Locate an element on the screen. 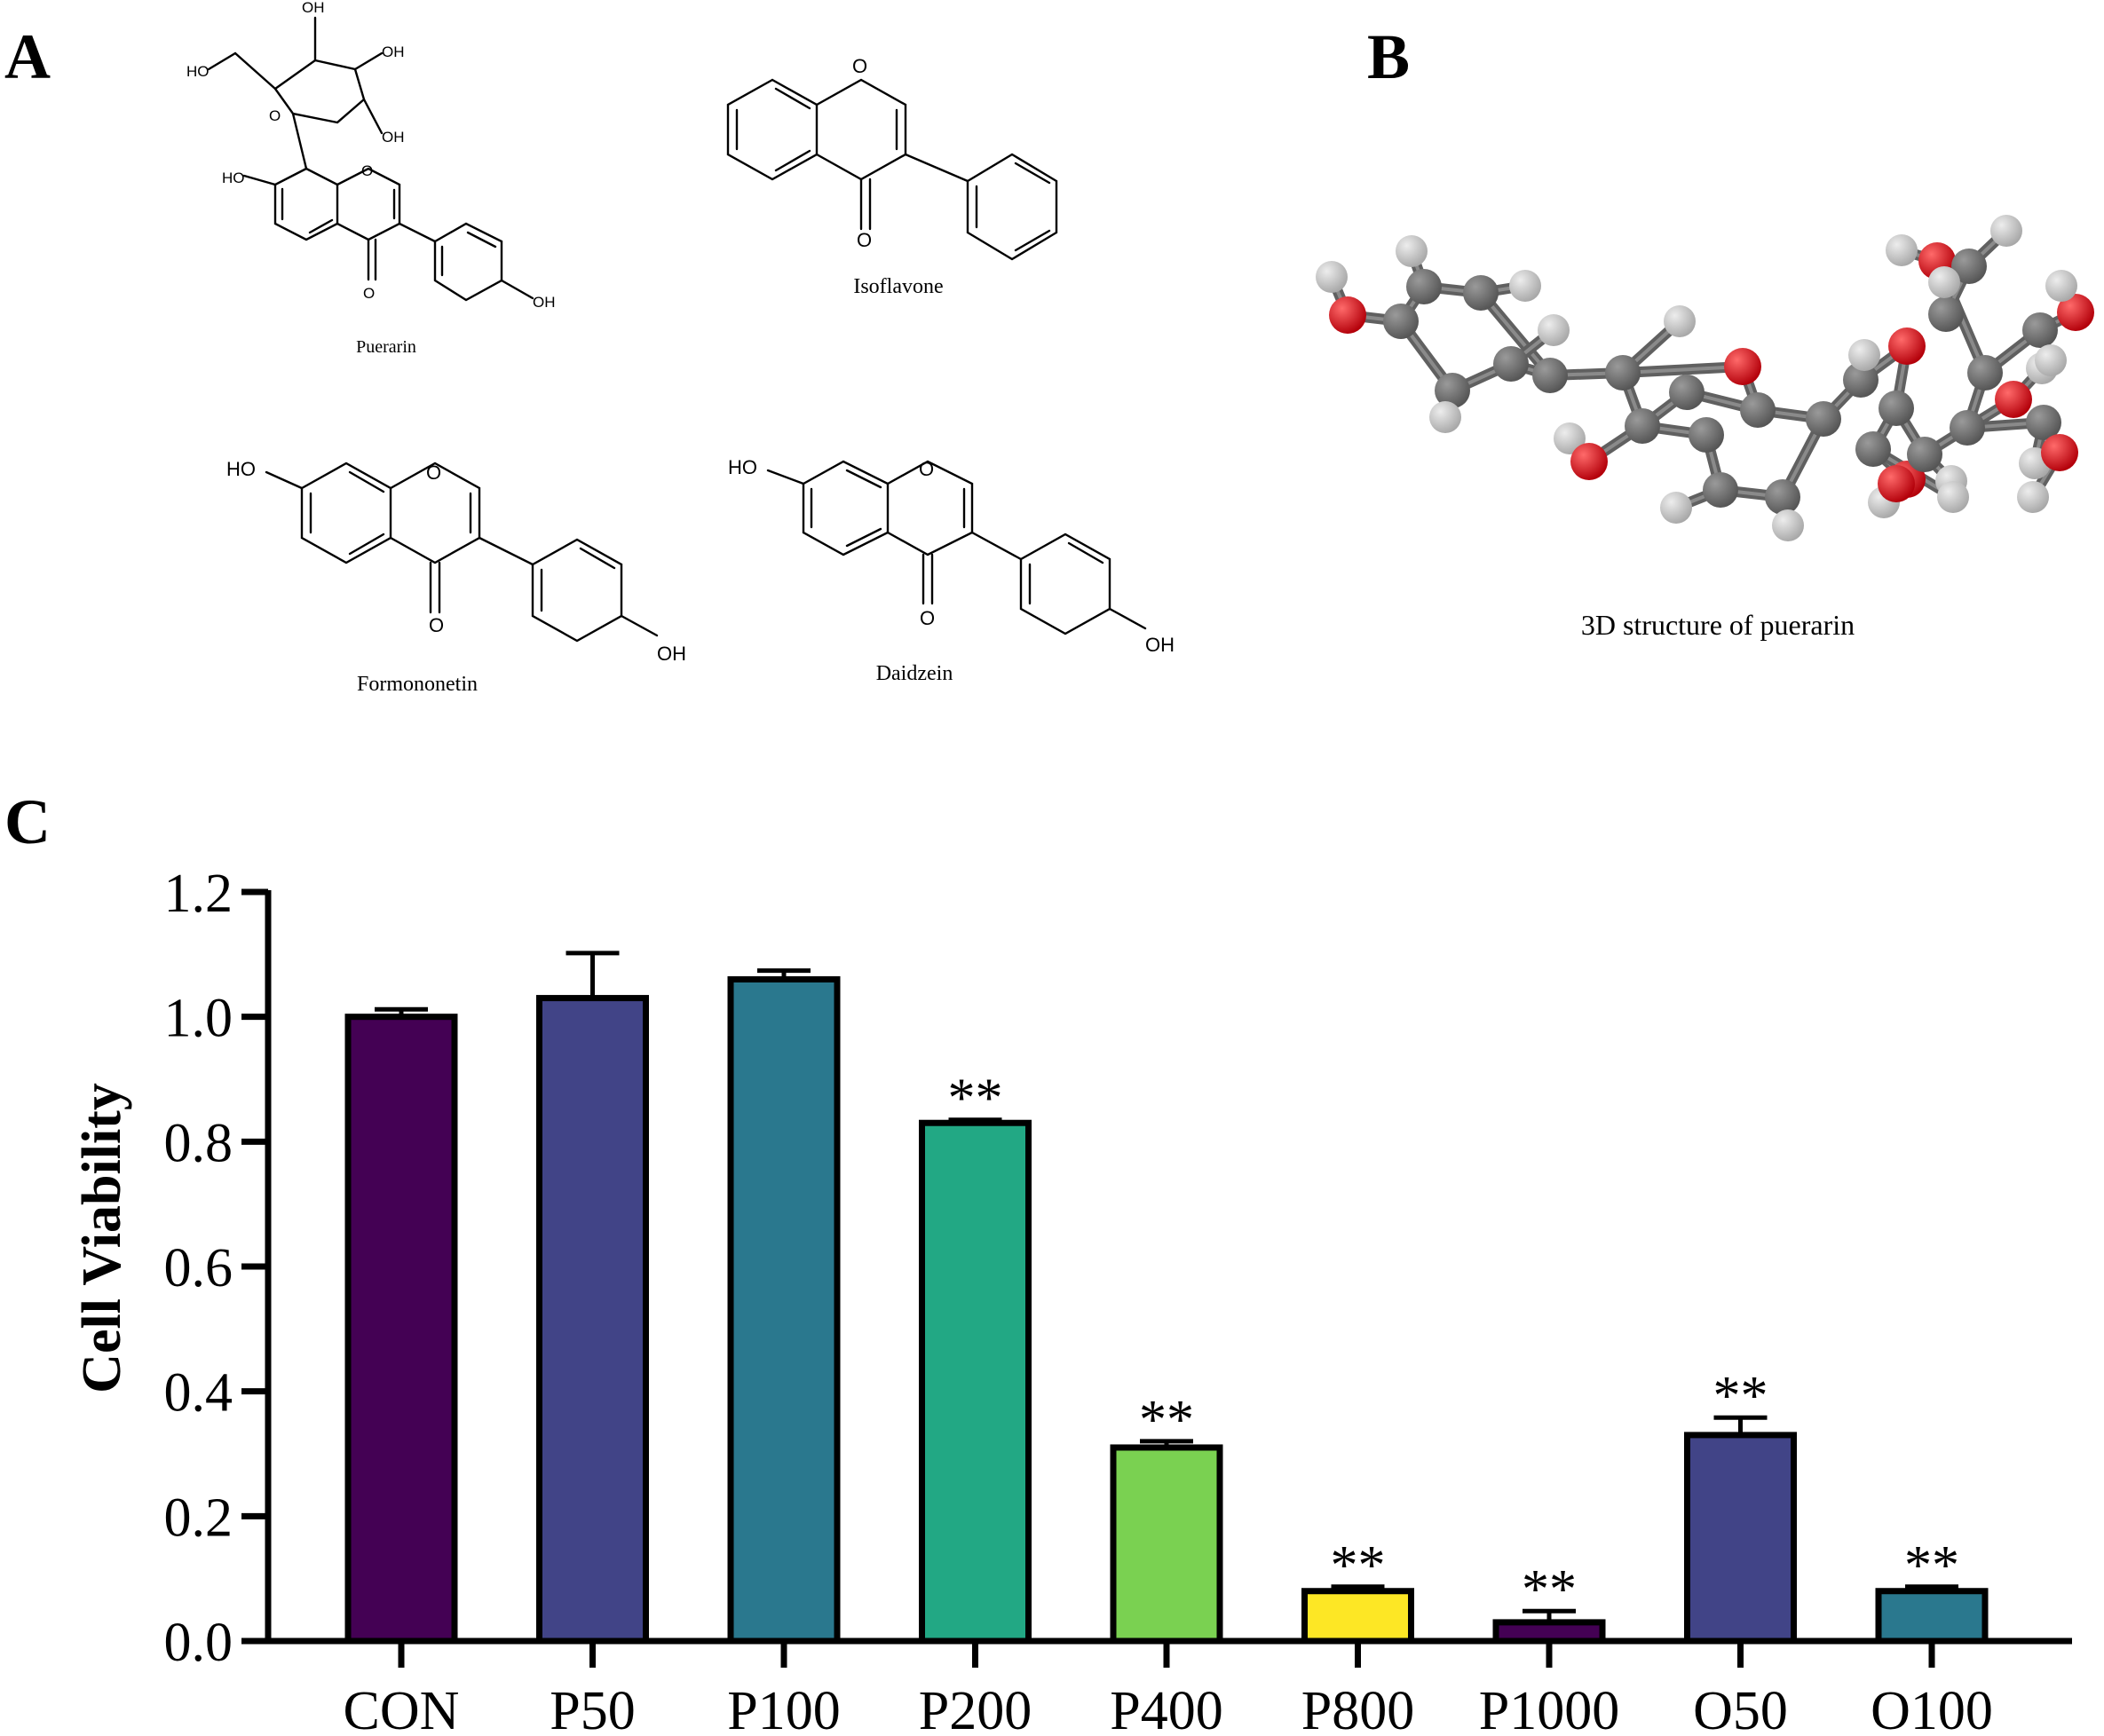 The height and width of the screenshot is (1736, 2104). x-tick-label: O100 is located at coordinates (1932, 1708).